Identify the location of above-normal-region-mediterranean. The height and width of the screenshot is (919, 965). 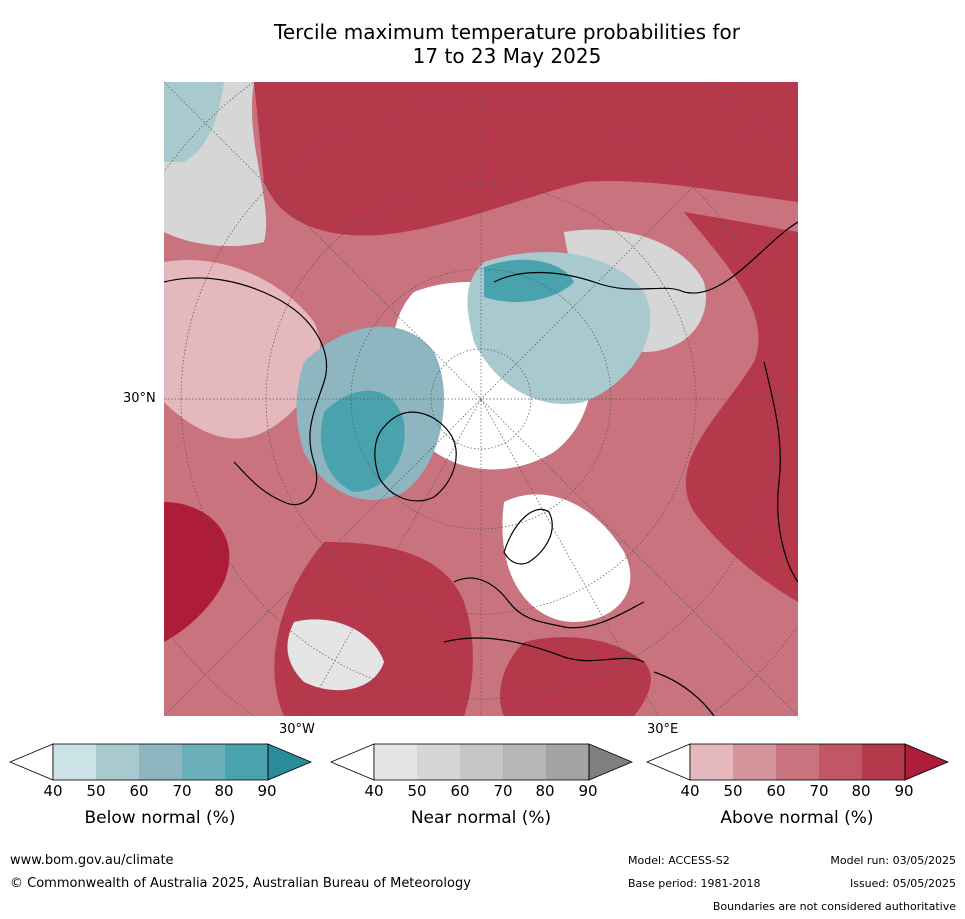
(575, 676).